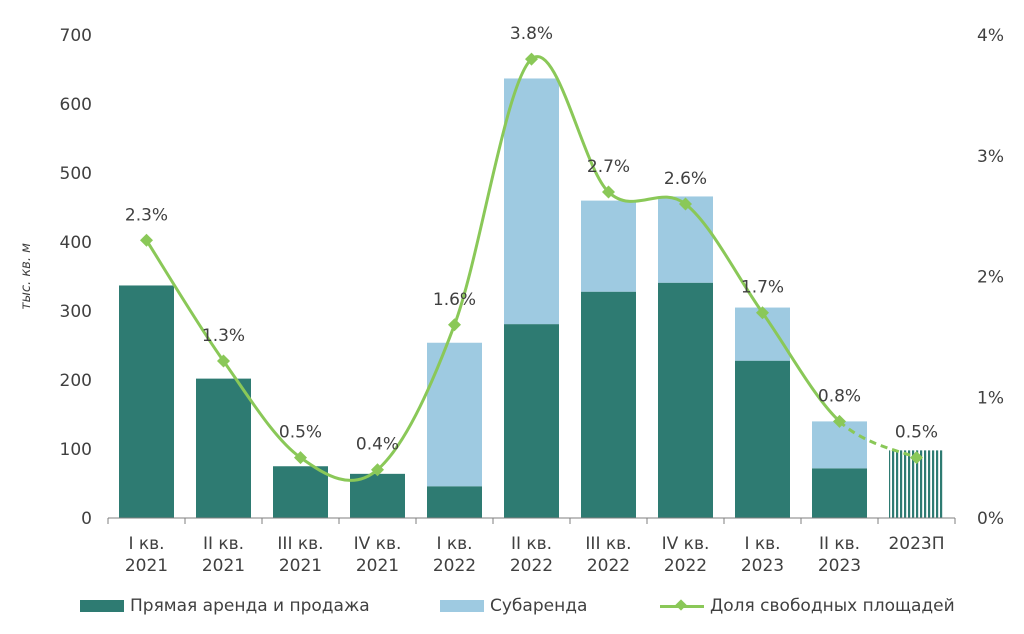 This screenshot has height=634, width=1024. What do you see at coordinates (531, 555) in the screenshot?
I see `x-category-label: II кв. 2022` at bounding box center [531, 555].